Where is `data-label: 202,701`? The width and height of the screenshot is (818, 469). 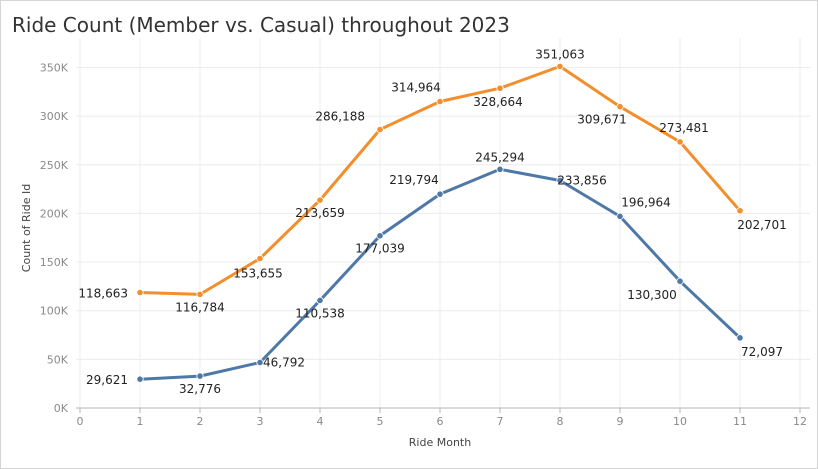
data-label: 202,701 is located at coordinates (762, 225).